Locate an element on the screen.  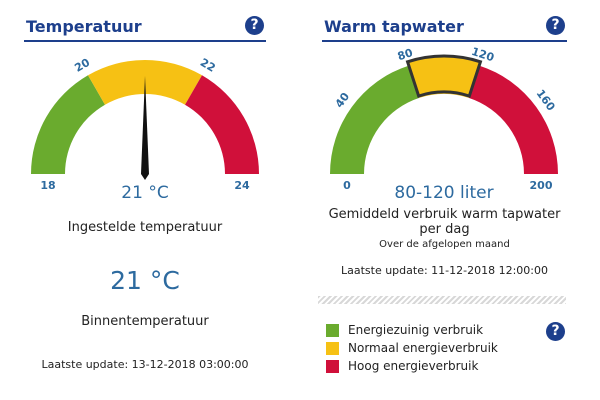
hot-water-period-label: Over de afgelopen maand is located at coordinates (444, 244).